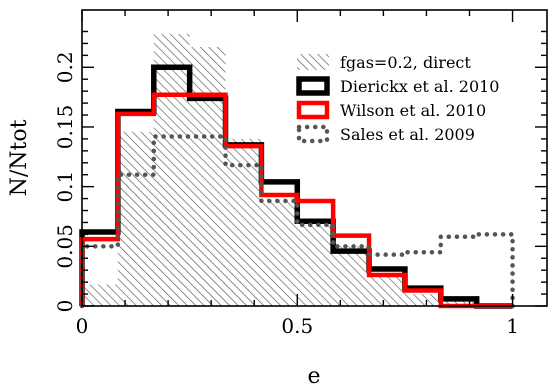 This screenshot has height=388, width=549. I want to click on legend-label-dierickx-et-al-2010: Dierickx et al. 2010, so click(419, 86).